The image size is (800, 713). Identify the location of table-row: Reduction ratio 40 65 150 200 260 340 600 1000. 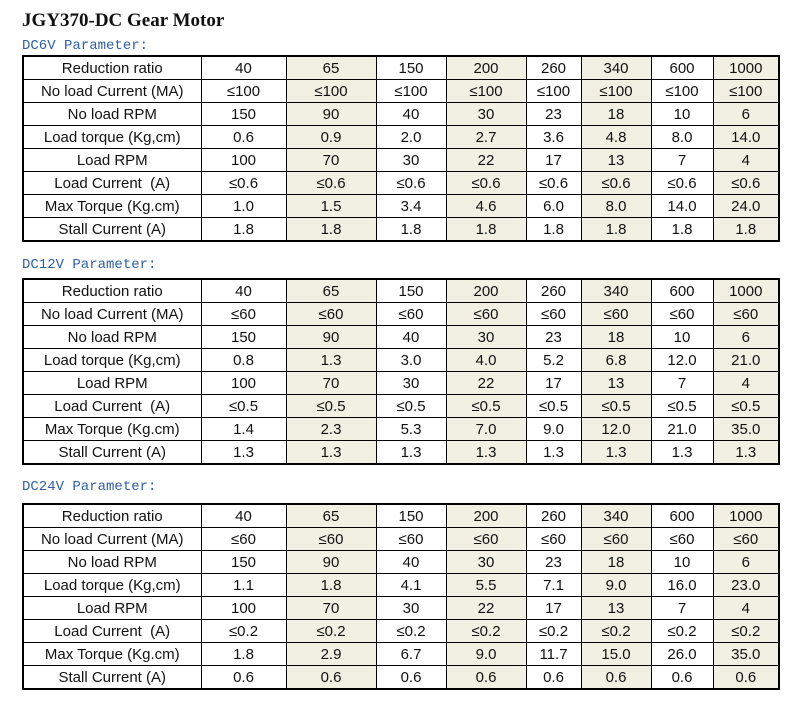
(401, 67).